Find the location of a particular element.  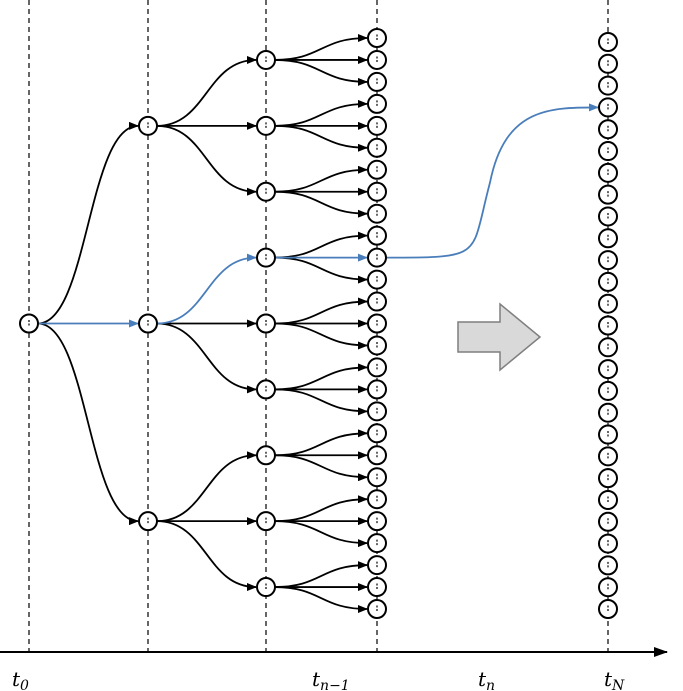

highlighted-transition-edge is located at coordinates (492, 181).